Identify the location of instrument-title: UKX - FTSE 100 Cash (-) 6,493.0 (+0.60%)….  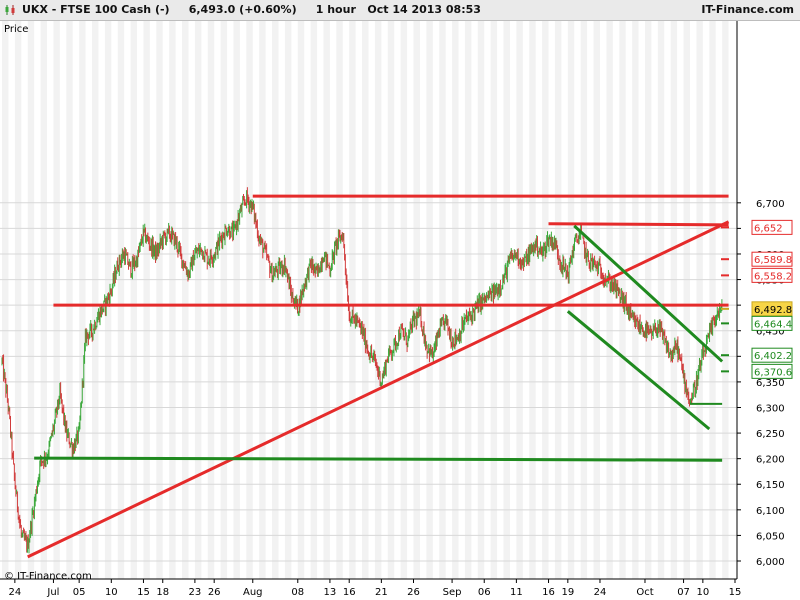
(251, 9).